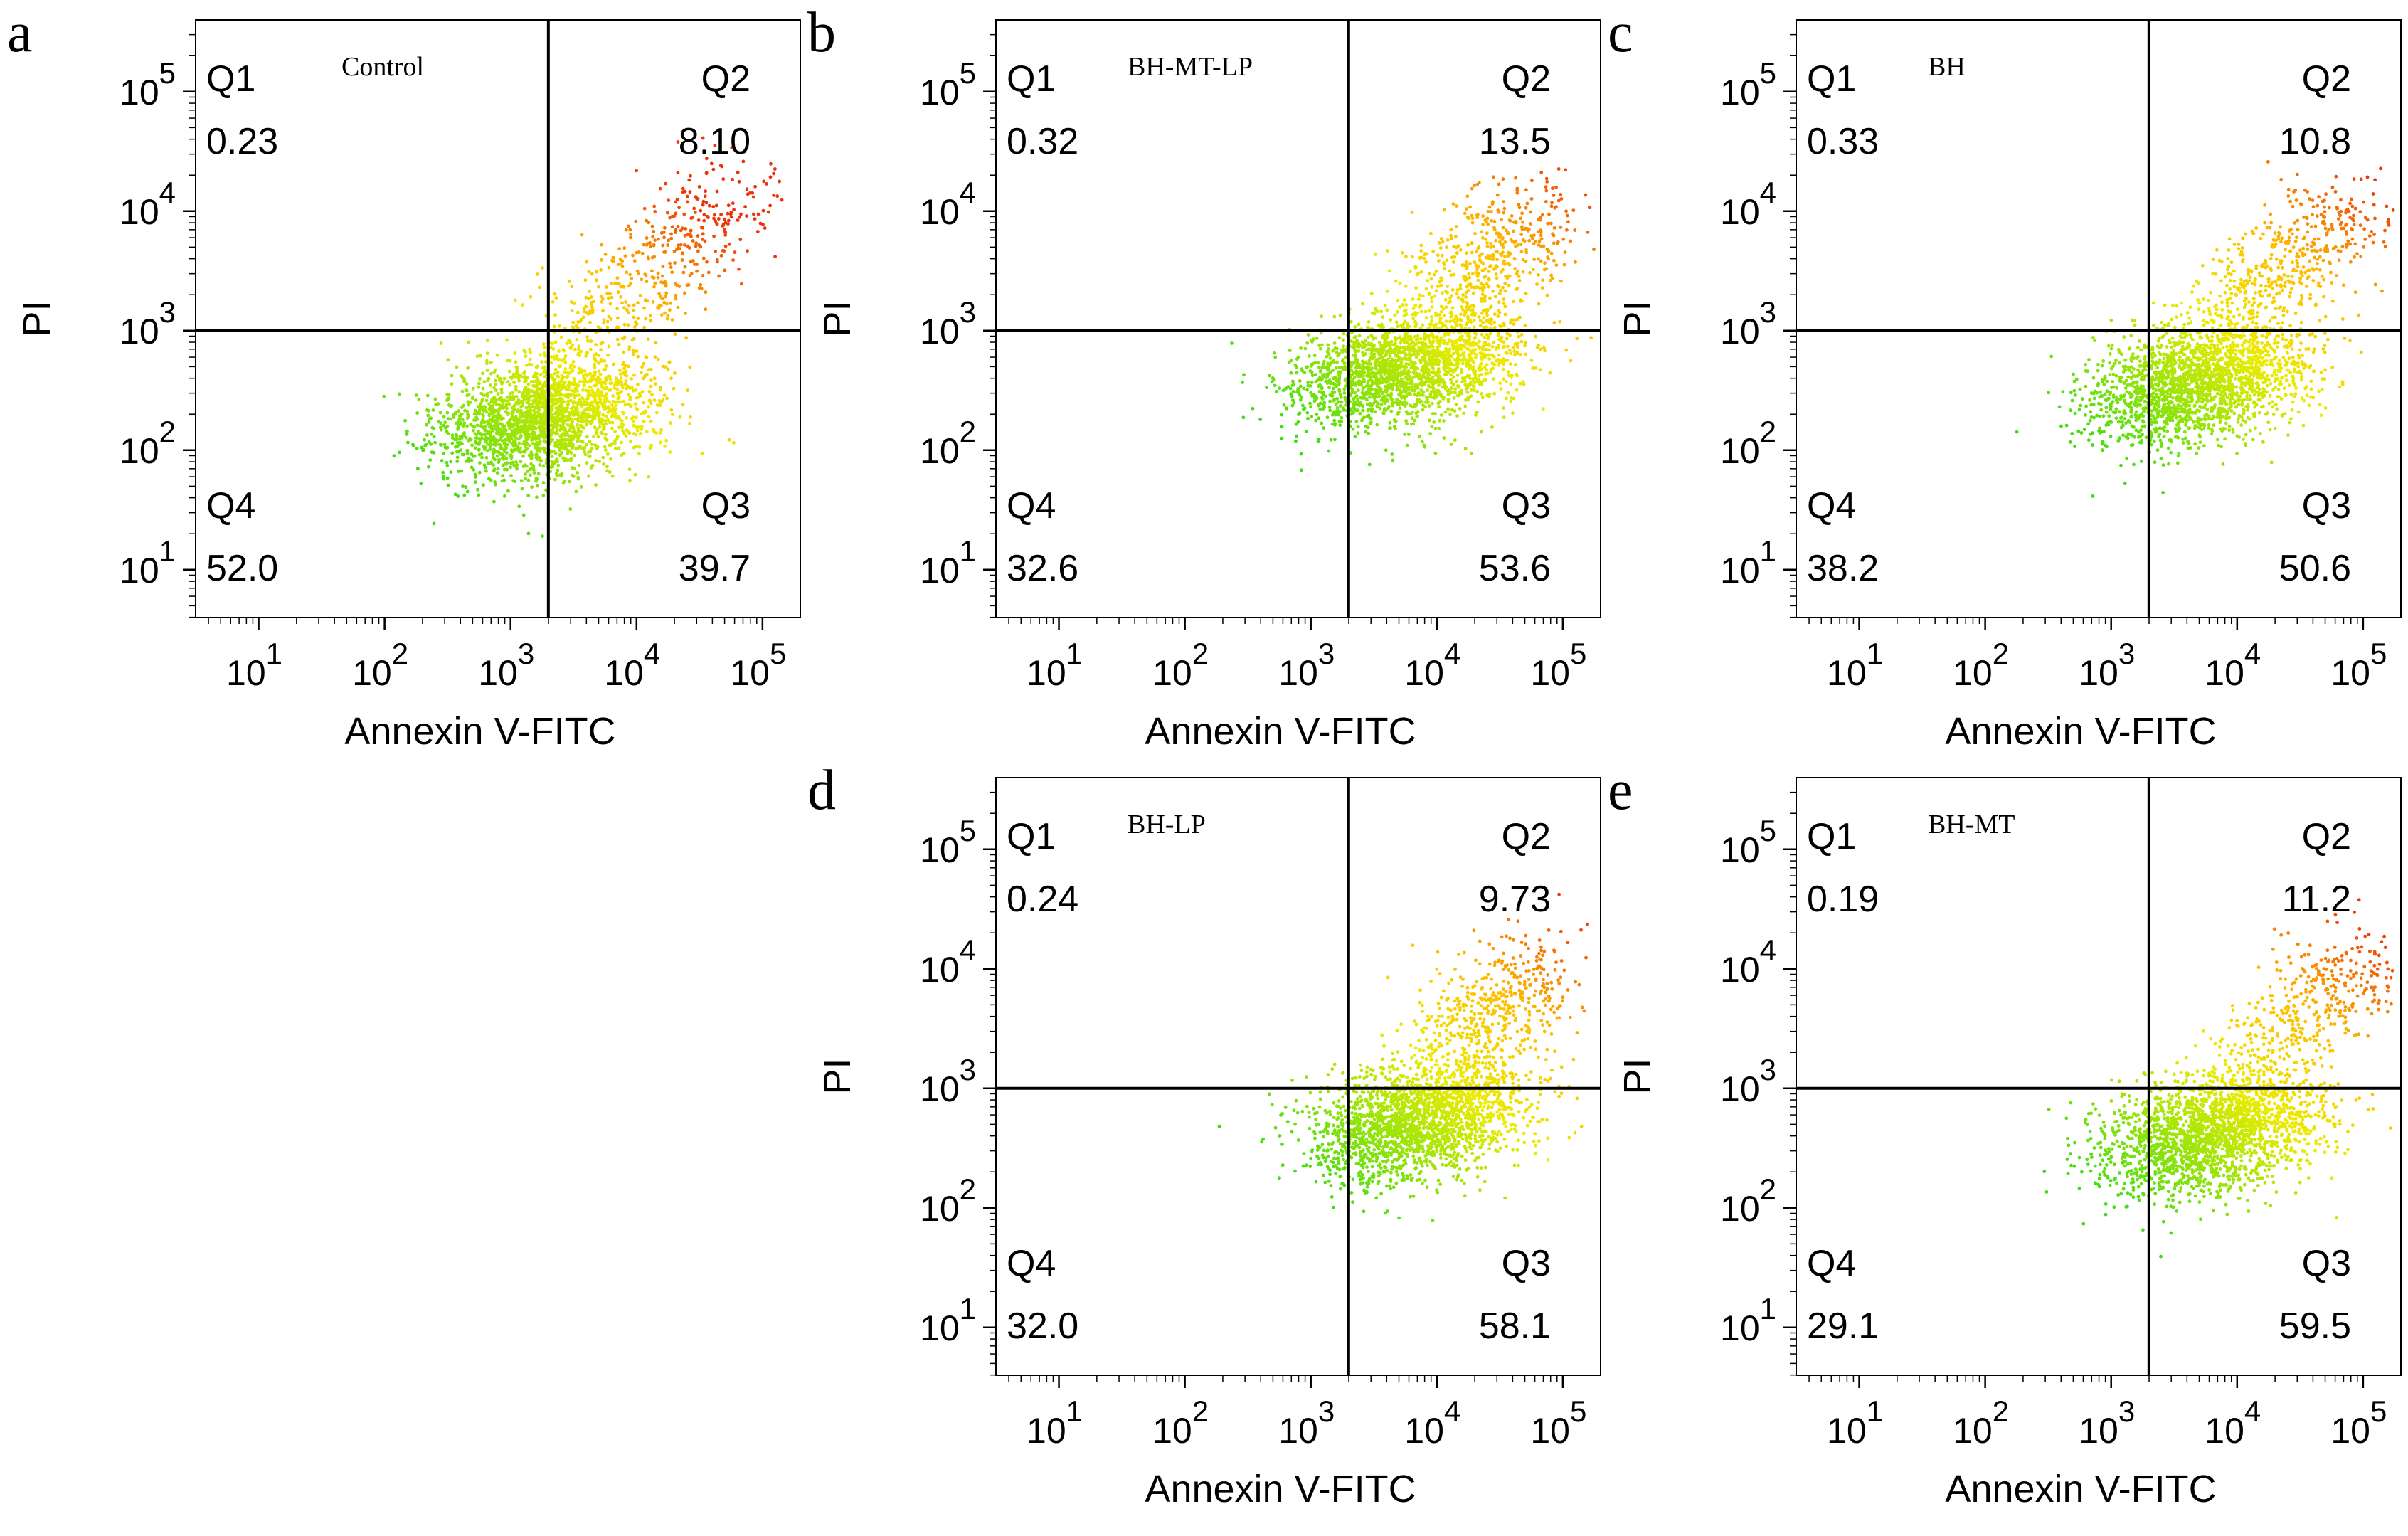  What do you see at coordinates (583, 337) in the screenshot?
I see `data-points` at bounding box center [583, 337].